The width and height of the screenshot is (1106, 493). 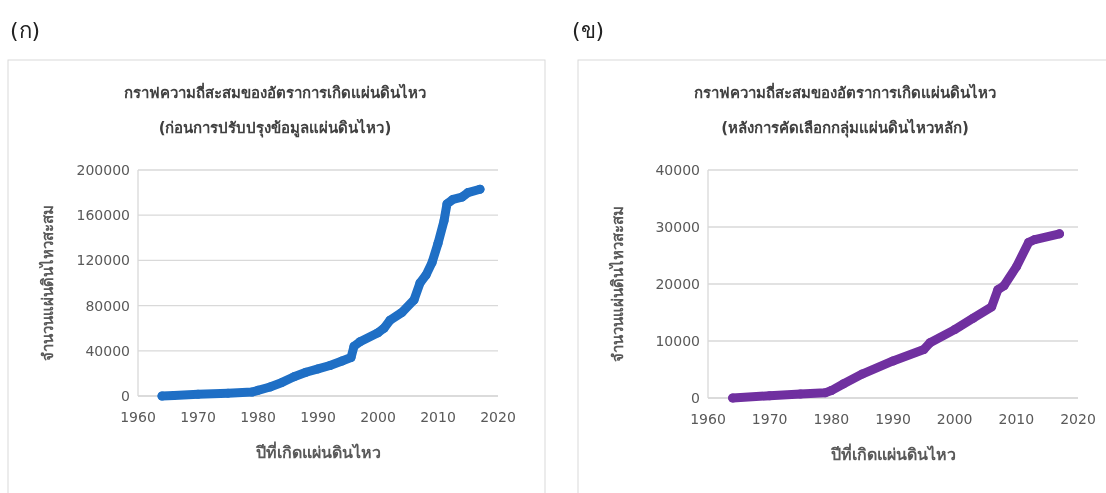 I want to click on y-tick-label: 10000, so click(x=677, y=341).